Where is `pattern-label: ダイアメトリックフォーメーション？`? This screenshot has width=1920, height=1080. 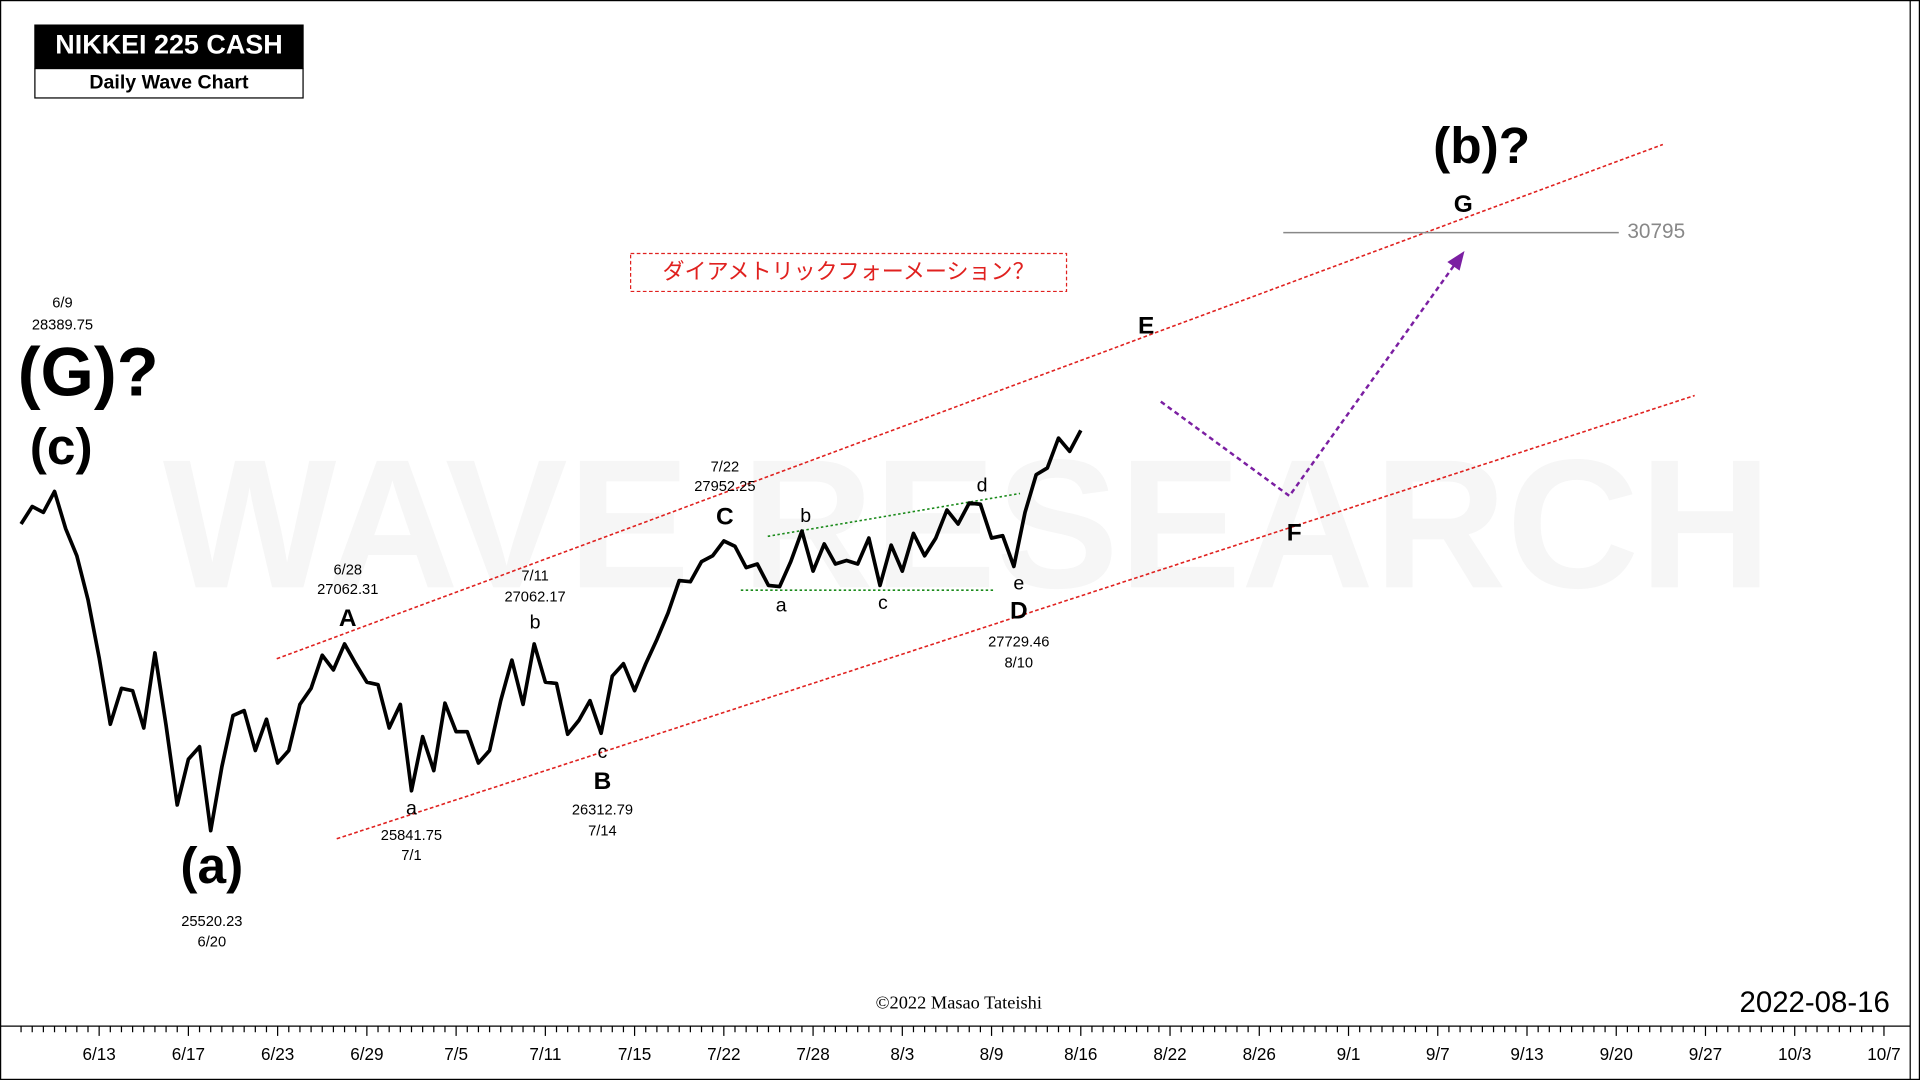
pattern-label: ダイアメトリックフォーメーション？ is located at coordinates (849, 271).